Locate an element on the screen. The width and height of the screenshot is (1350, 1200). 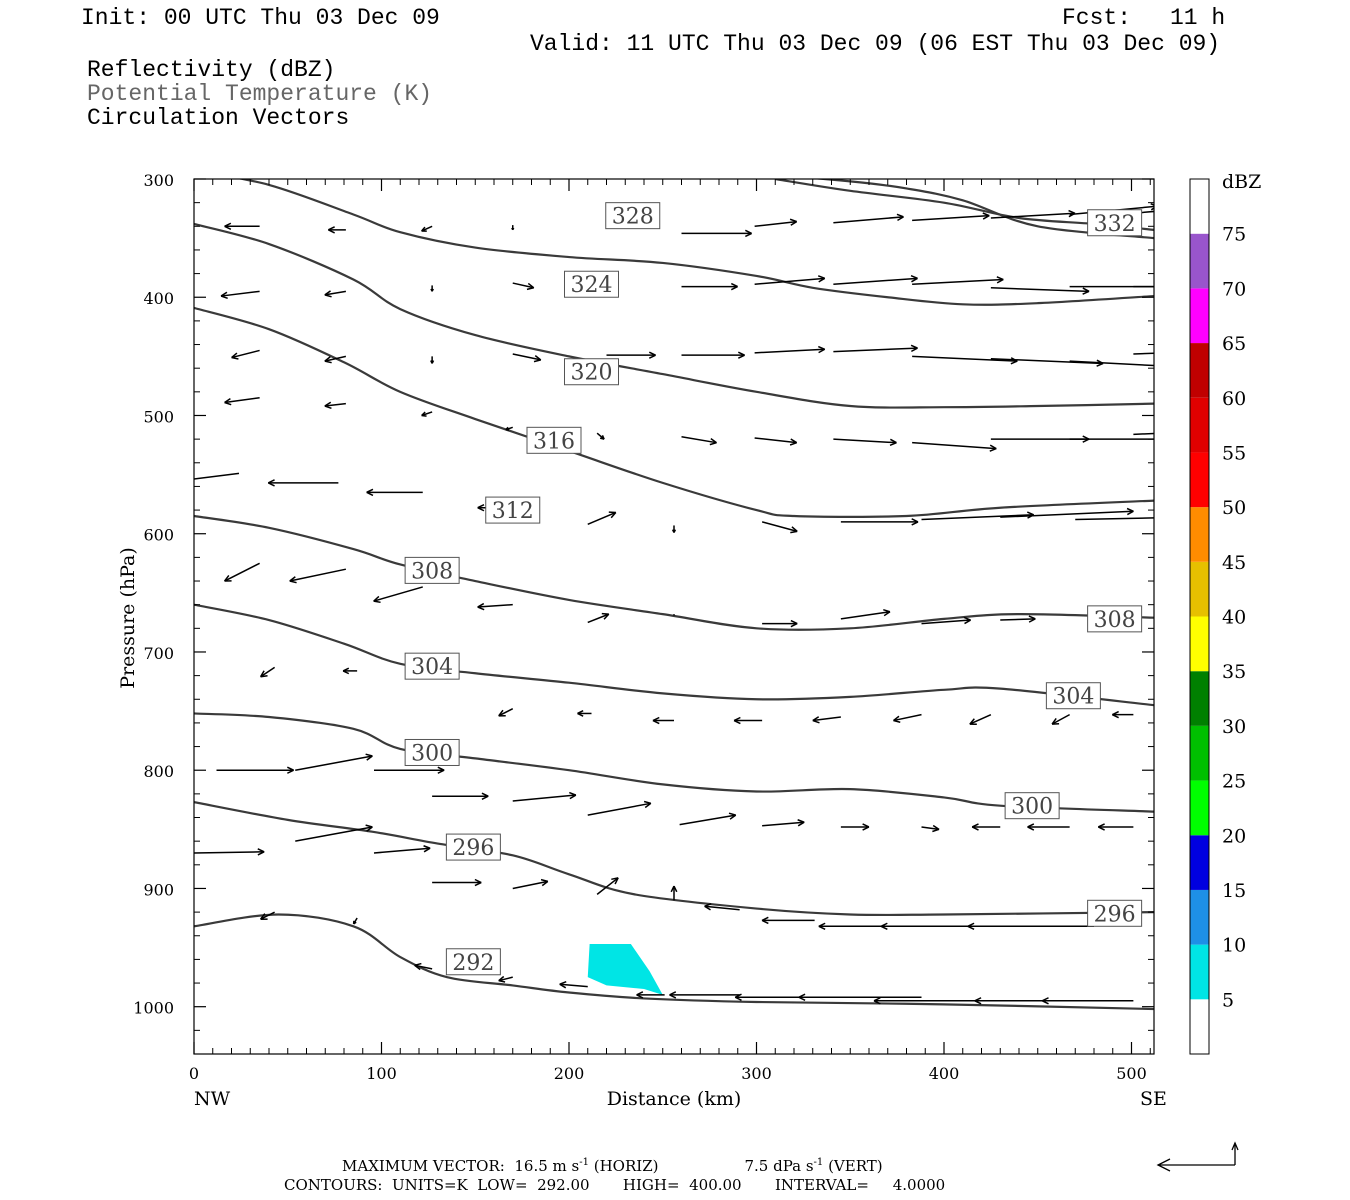
field-label-vectors: Circulation Vectors is located at coordinates (218, 118).